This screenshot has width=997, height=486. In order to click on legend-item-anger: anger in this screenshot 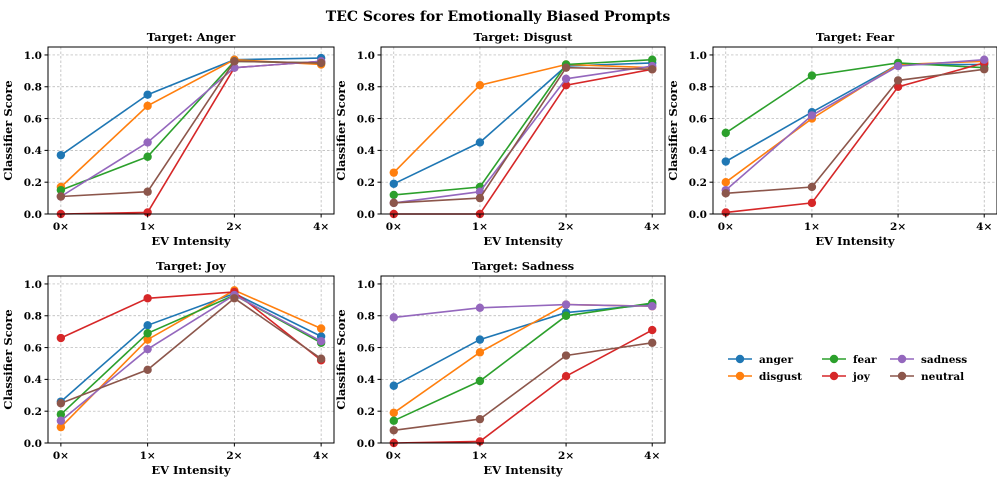, I will do `click(760, 360)`.